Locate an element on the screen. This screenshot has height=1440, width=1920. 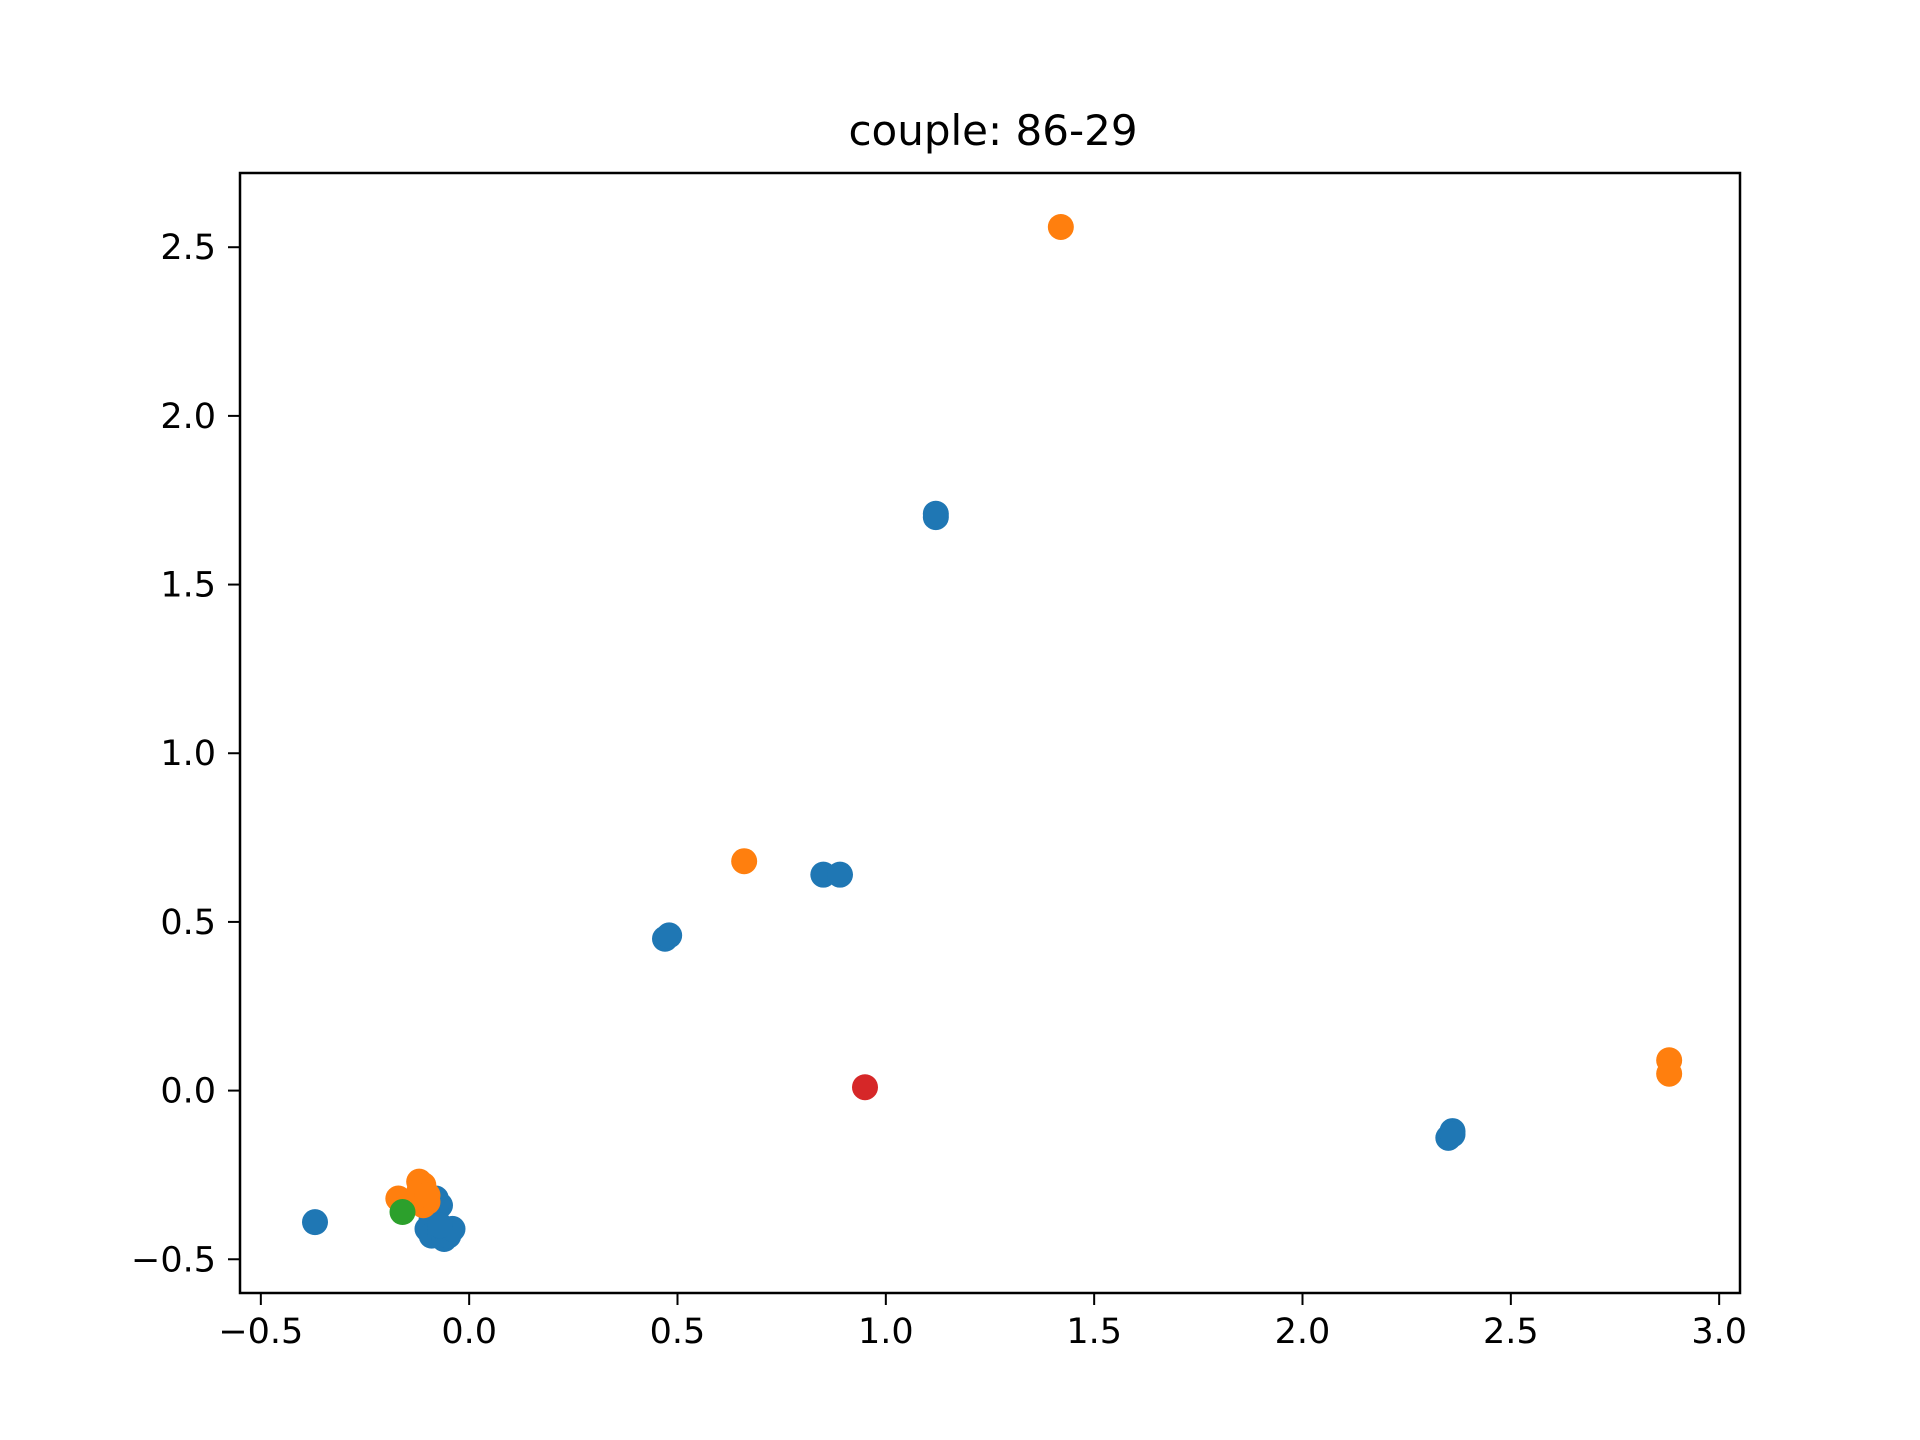
y-axis: −0.5 0.0 0.5 1.0 1.5 2.0 2.5 is located at coordinates (185, 754).